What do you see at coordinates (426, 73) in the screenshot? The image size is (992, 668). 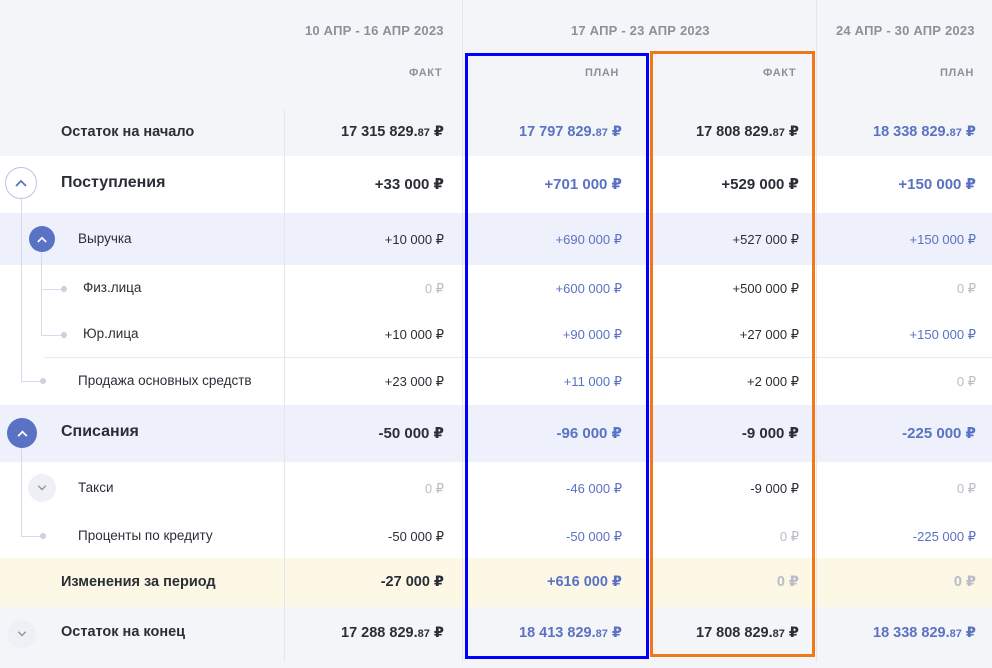 I see `col-1-type: ФАКТ` at bounding box center [426, 73].